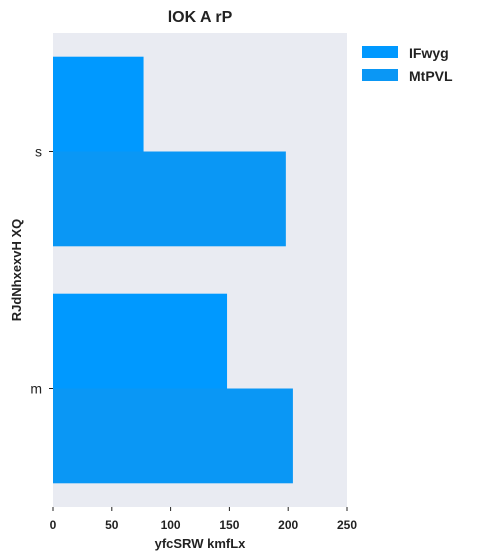 This screenshot has height=560, width=490. I want to click on bar-IFwyg-m, so click(140, 341).